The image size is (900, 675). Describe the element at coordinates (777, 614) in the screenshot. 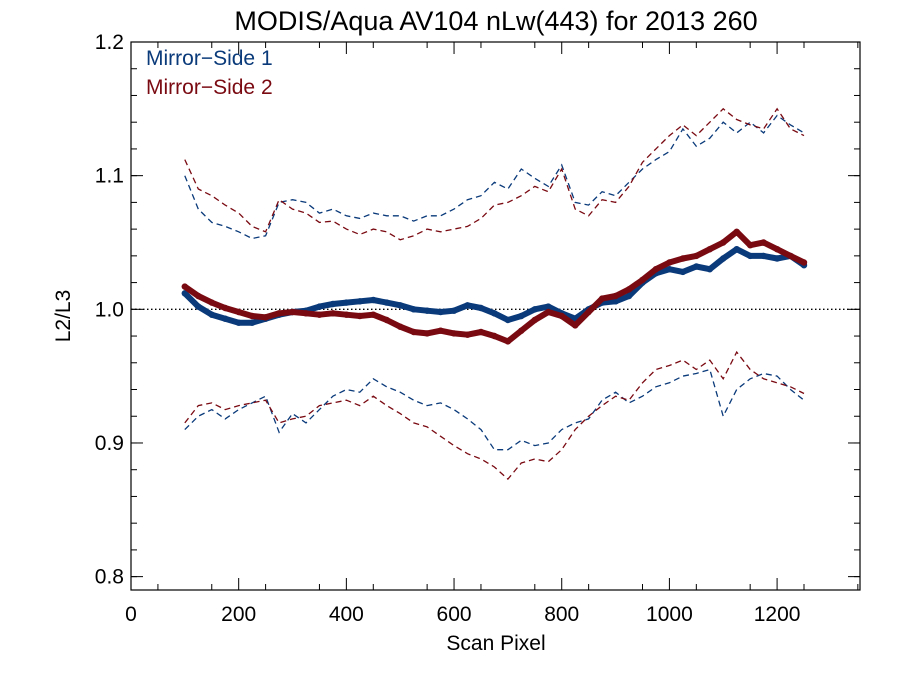

I see `x-tick-label: 1200` at that location.